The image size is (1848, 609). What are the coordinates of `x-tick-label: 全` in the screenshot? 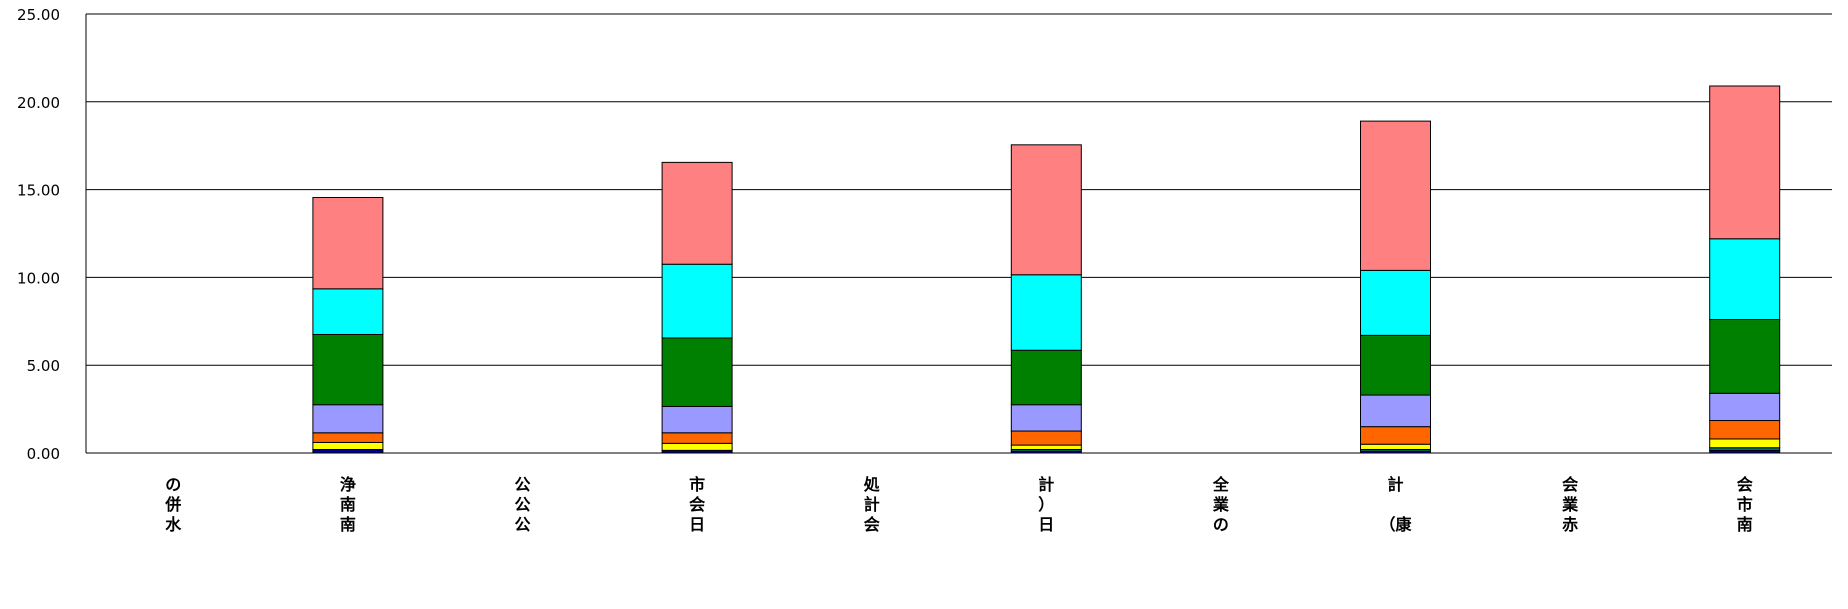 It's located at (1221, 484).